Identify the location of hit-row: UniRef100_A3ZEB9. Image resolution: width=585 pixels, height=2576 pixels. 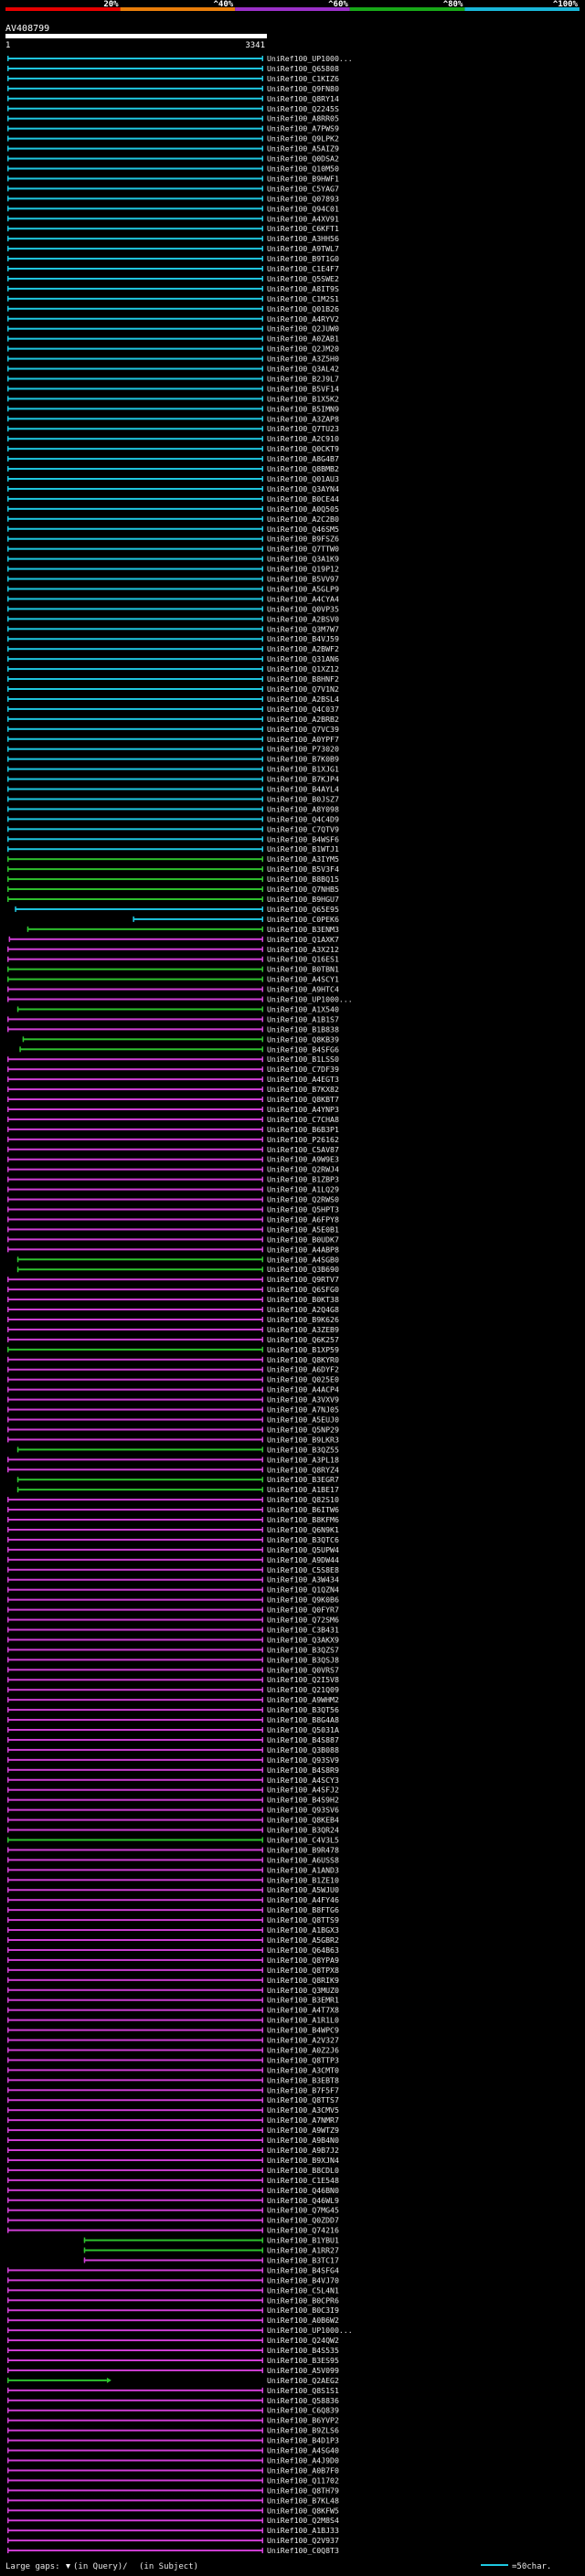
(173, 1329).